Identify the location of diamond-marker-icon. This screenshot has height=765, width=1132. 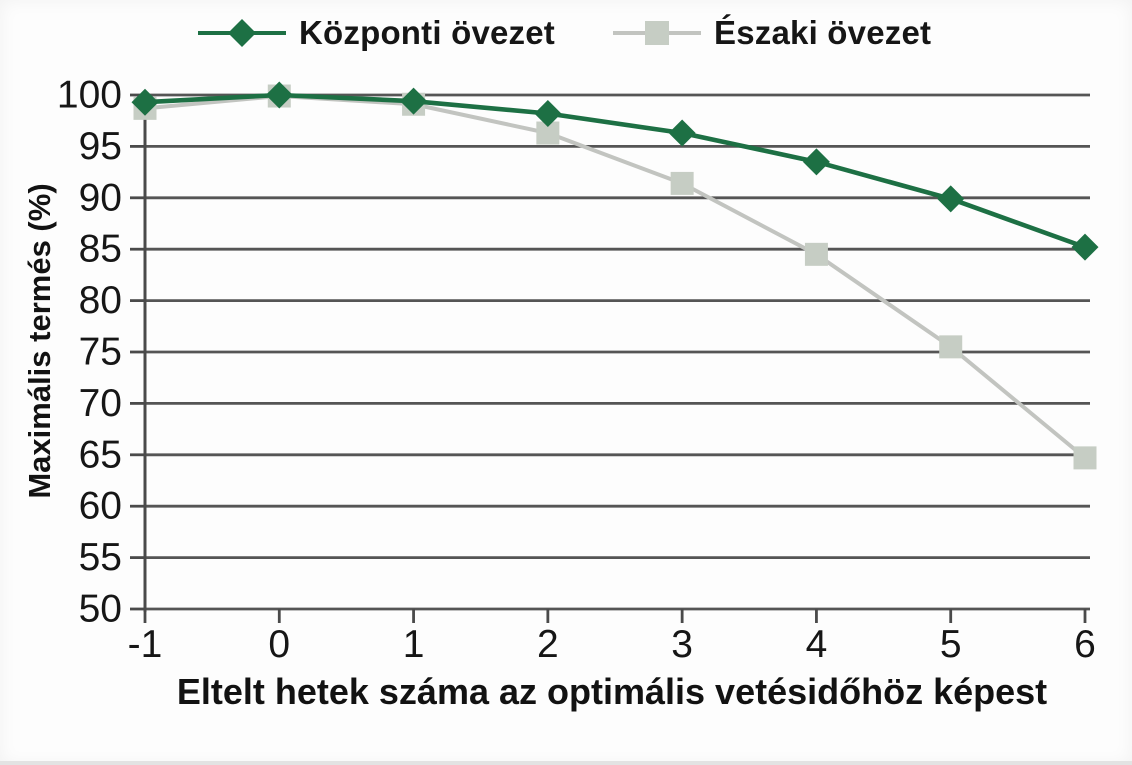
(242, 33).